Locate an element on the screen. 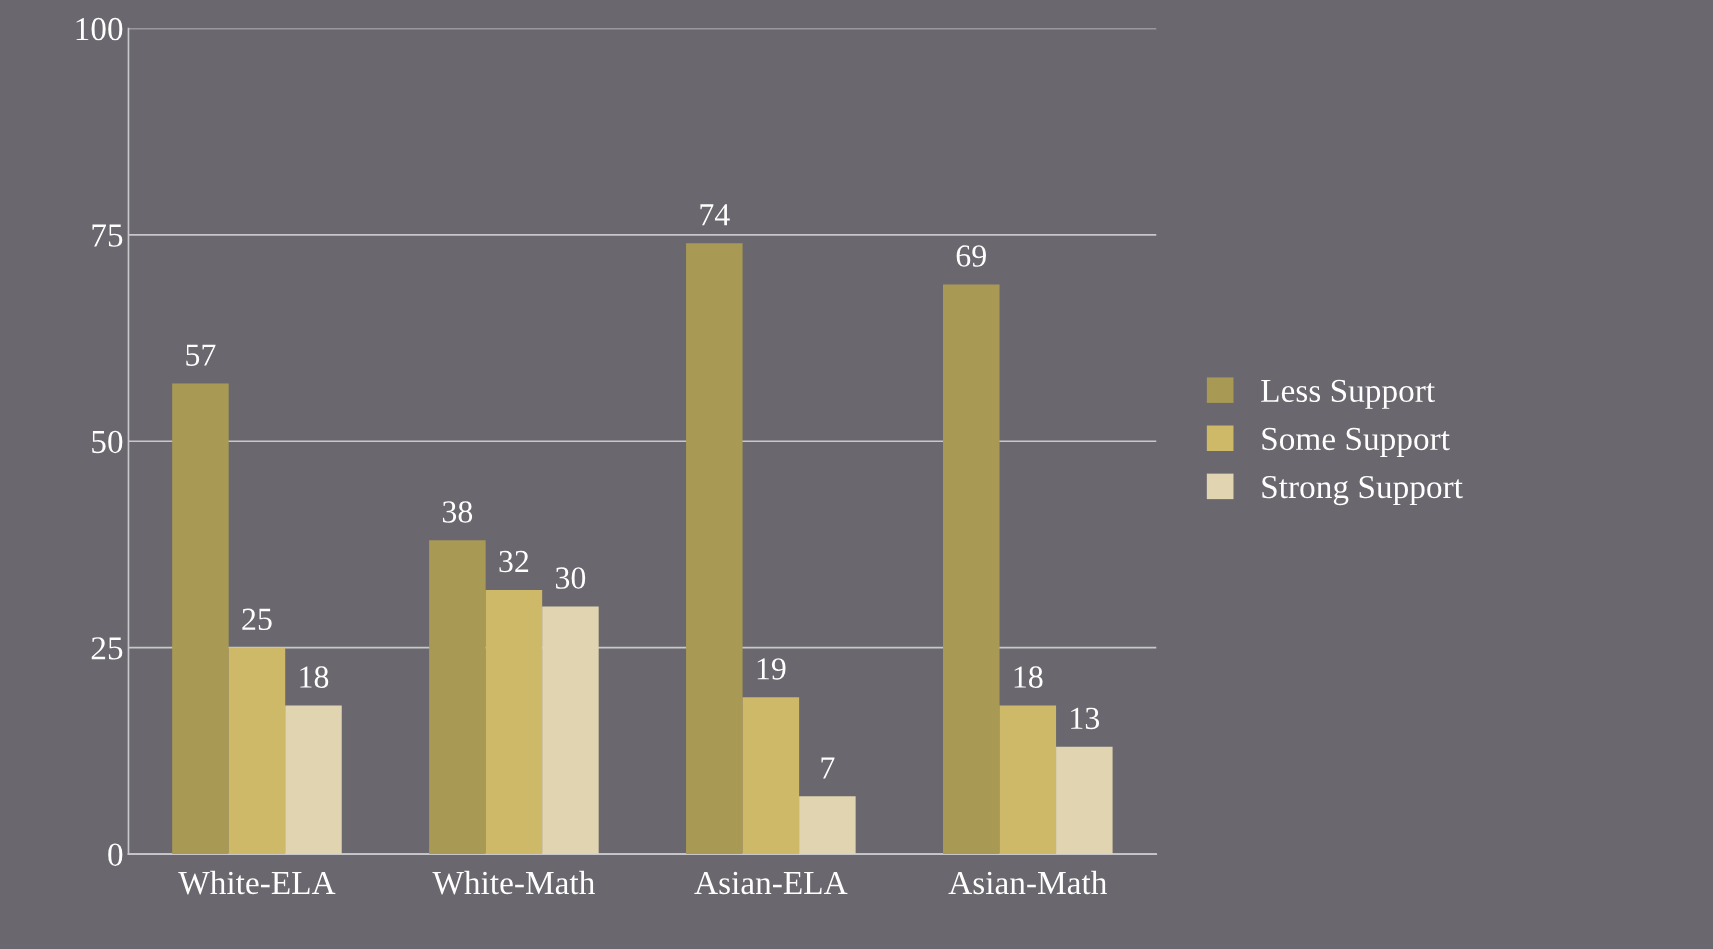 This screenshot has height=949, width=1713. y-tick-label: 75 is located at coordinates (107, 235).